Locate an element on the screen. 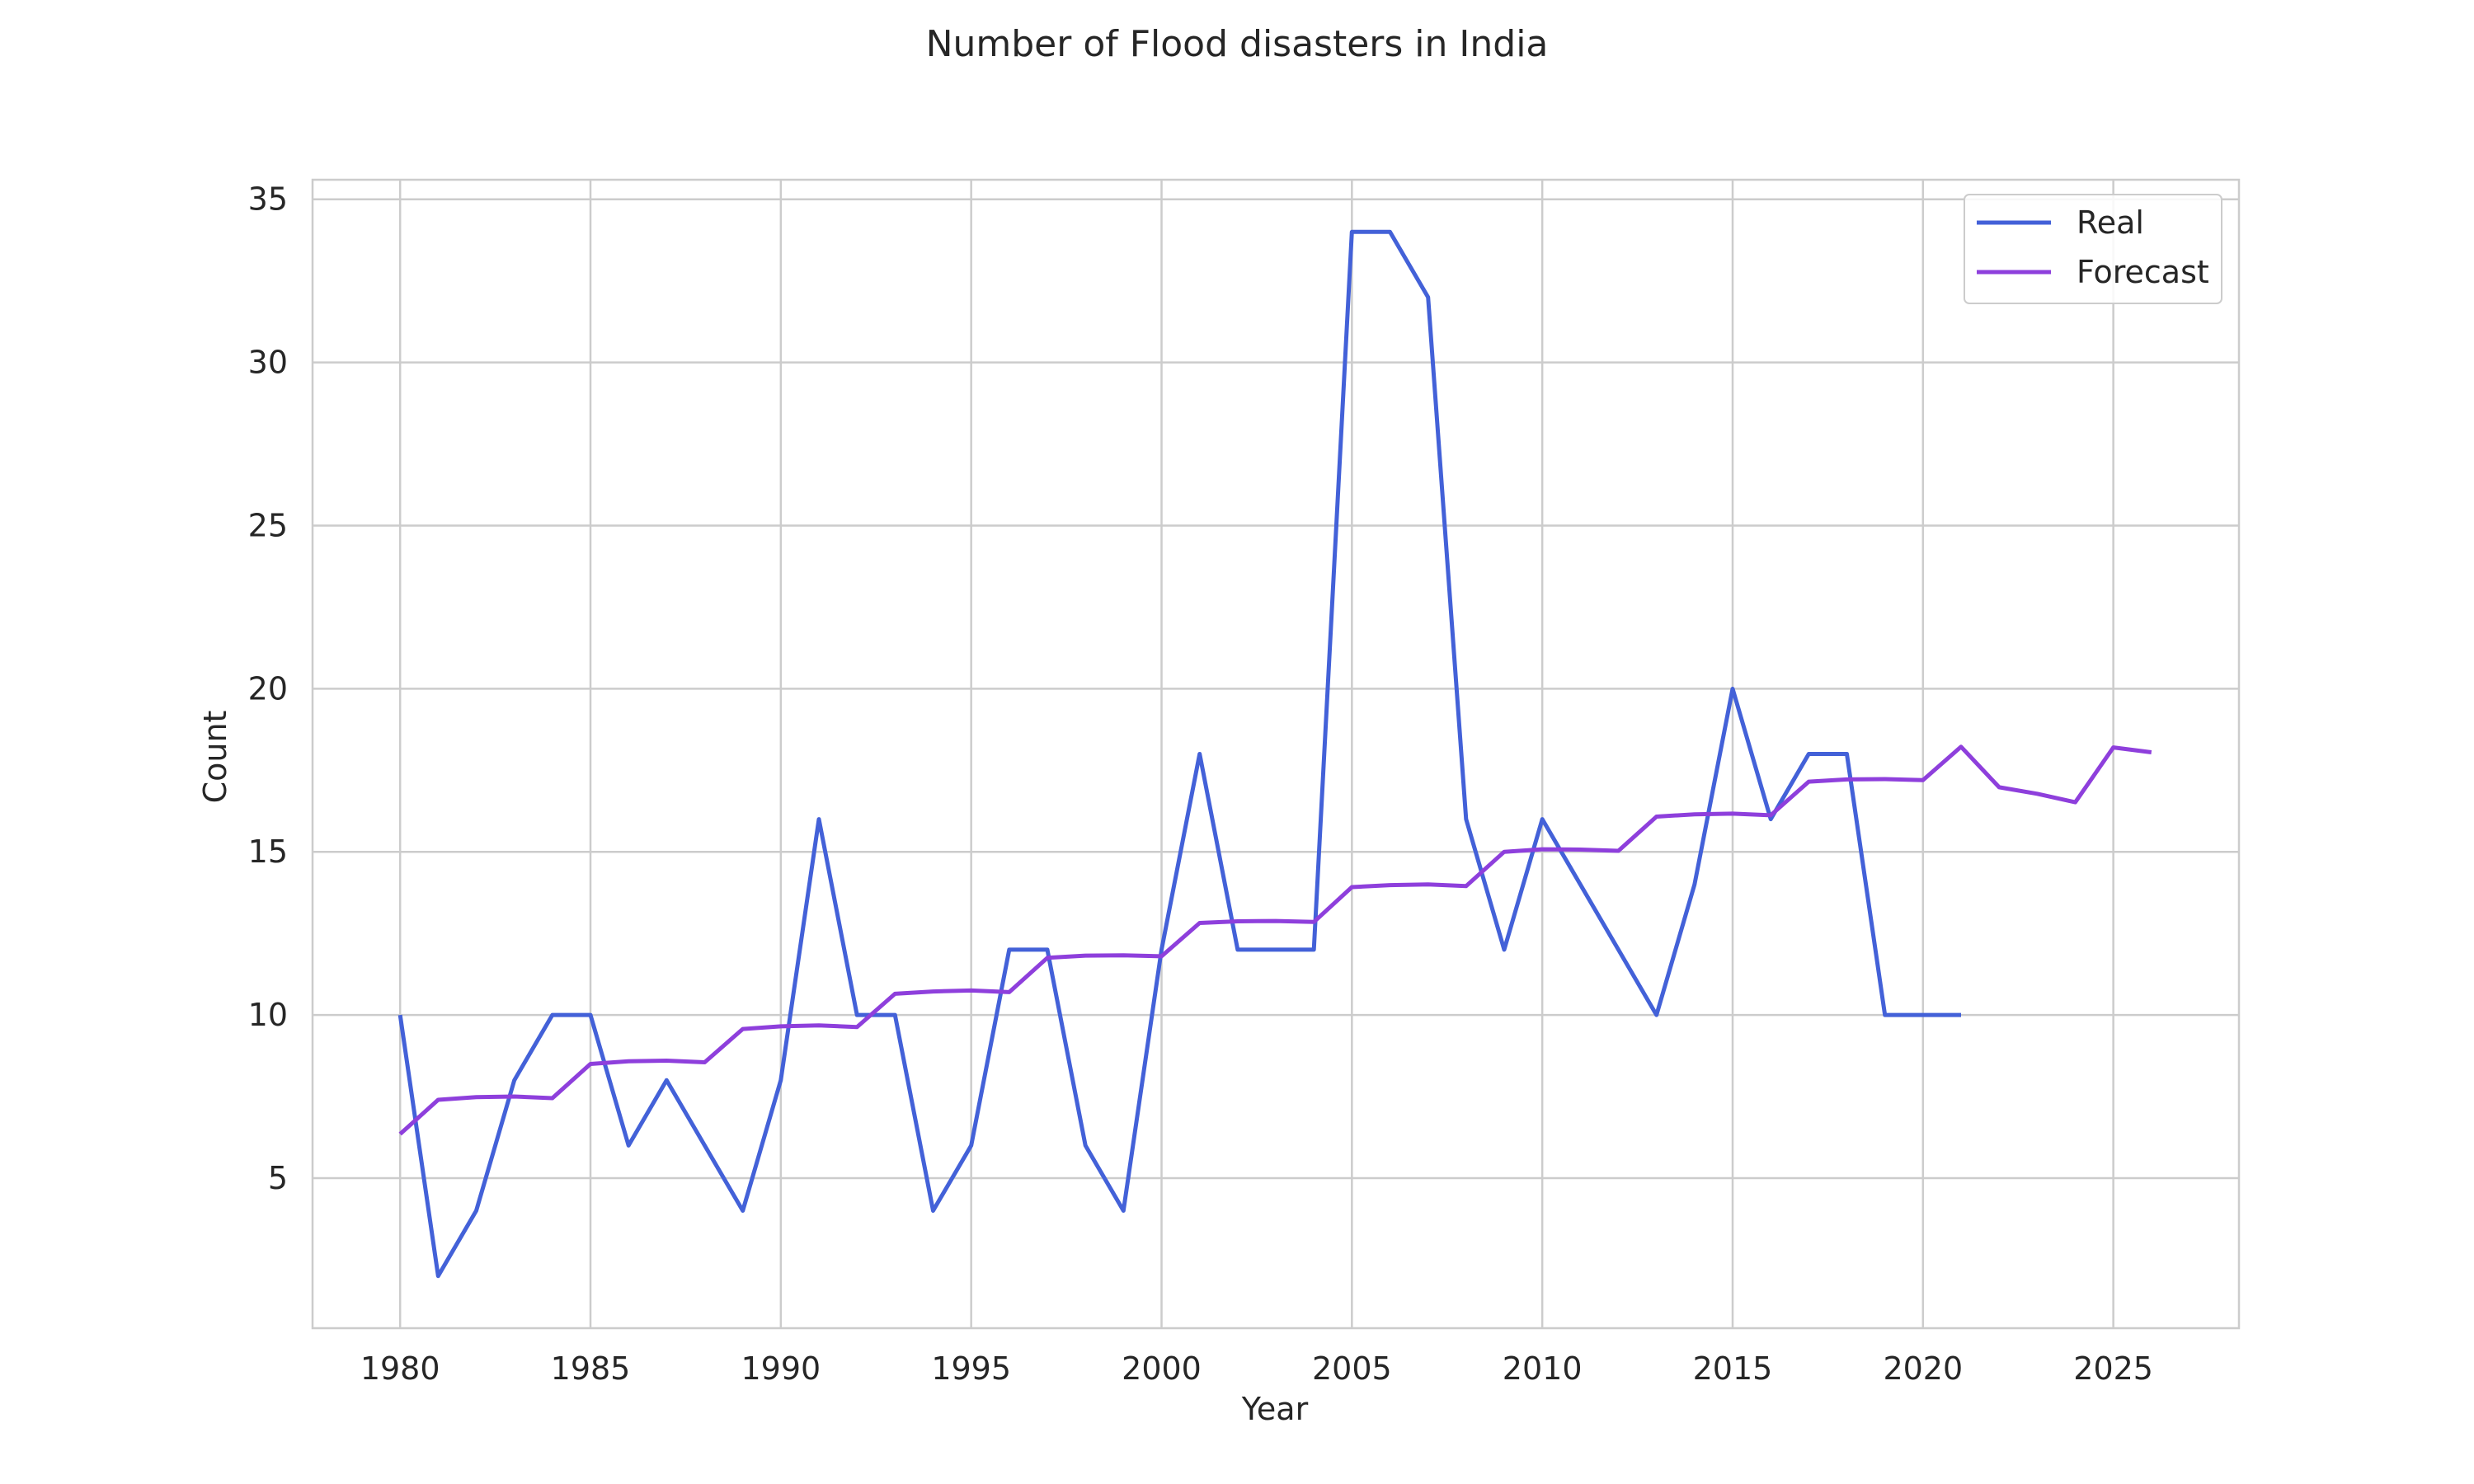 The height and width of the screenshot is (1484, 2474). y-tick-label: 10 is located at coordinates (268, 1015).